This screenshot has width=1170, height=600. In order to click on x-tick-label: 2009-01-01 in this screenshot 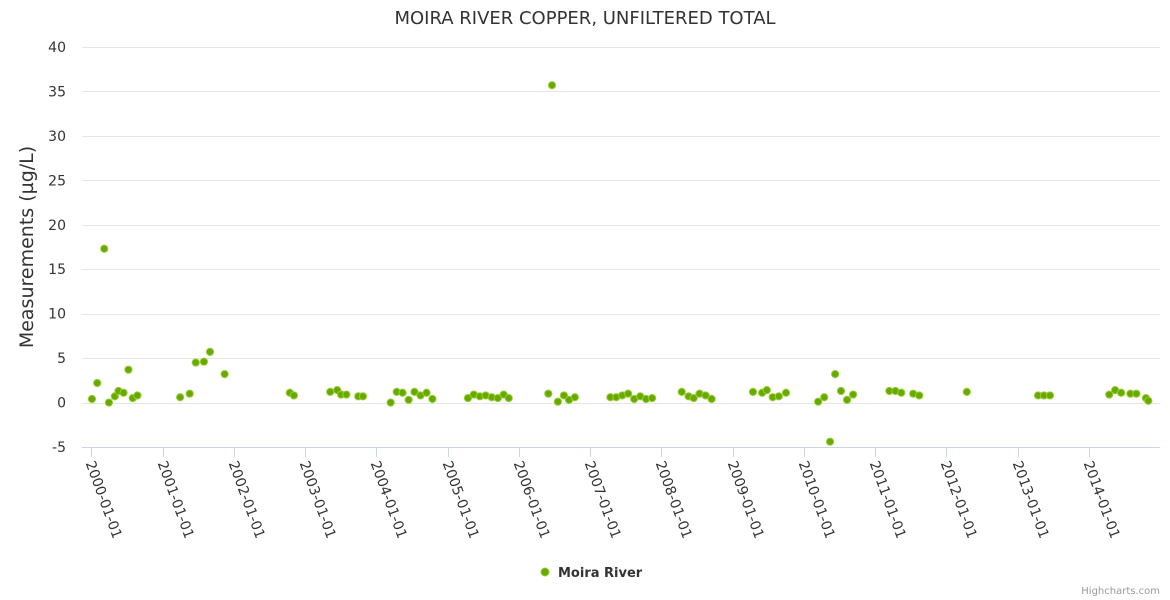, I will do `click(745, 500)`.